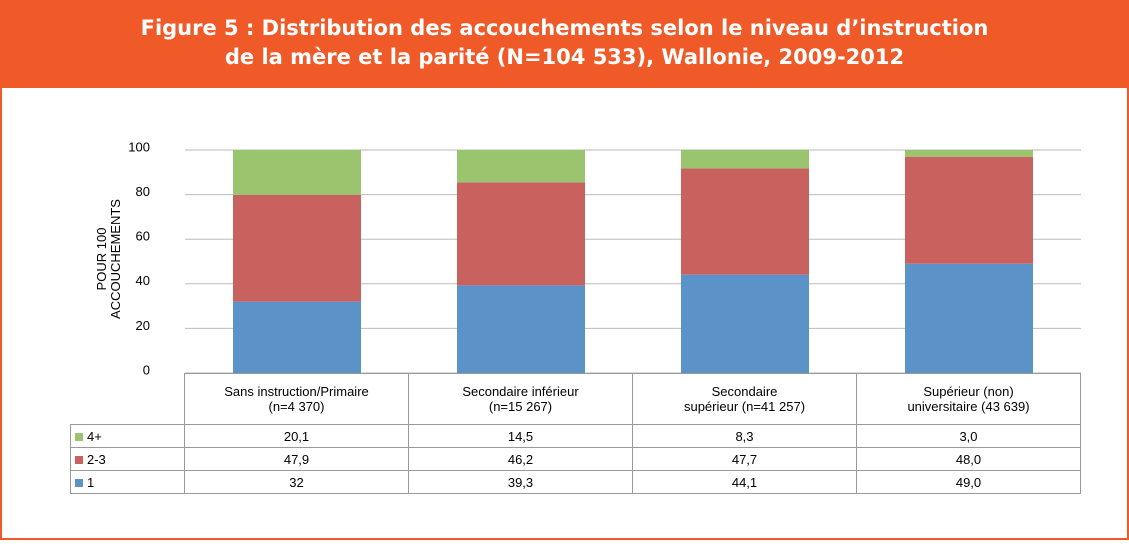 This screenshot has width=1129, height=553. I want to click on value-label: 48,0, so click(968, 459).